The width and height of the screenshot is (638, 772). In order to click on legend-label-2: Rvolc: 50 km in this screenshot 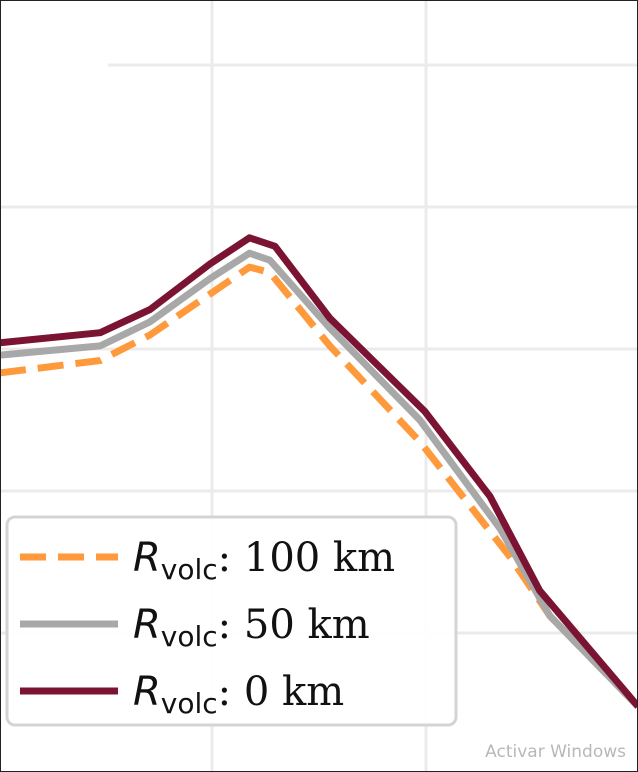, I will do `click(251, 627)`.